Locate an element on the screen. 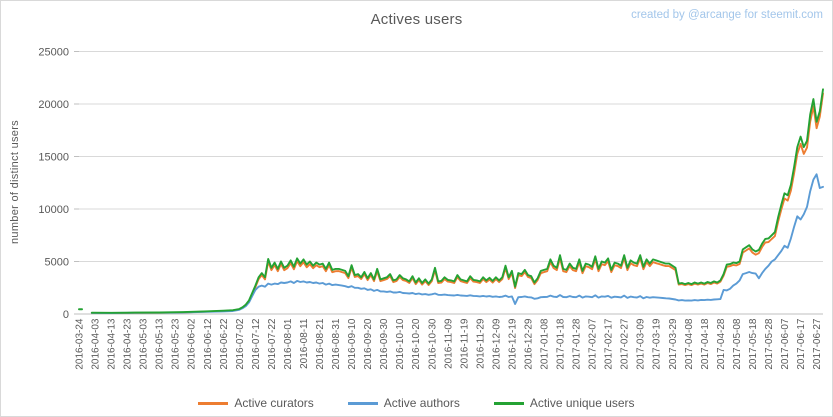  legend-item-active-authors: Active authors is located at coordinates (403, 403).